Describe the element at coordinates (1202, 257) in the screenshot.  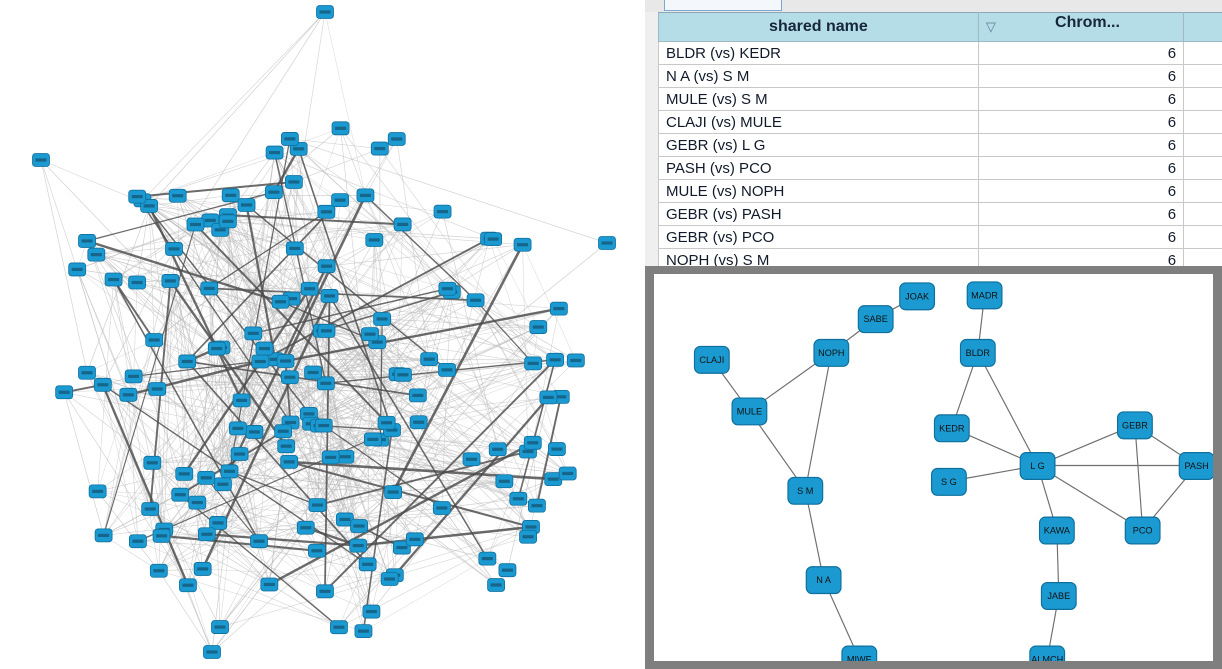
I see `table-cell-start_point: 36000000` at that location.